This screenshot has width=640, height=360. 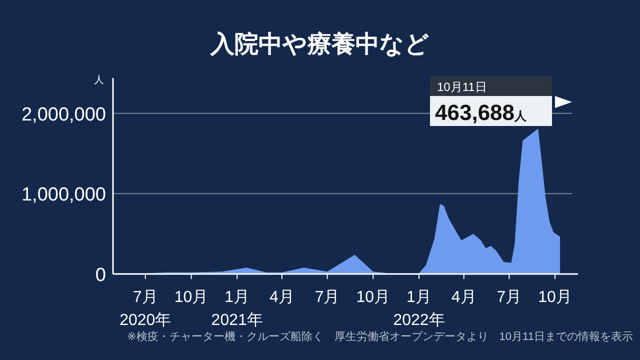 What do you see at coordinates (63, 115) in the screenshot?
I see `y-tick-label: 2,000,000` at bounding box center [63, 115].